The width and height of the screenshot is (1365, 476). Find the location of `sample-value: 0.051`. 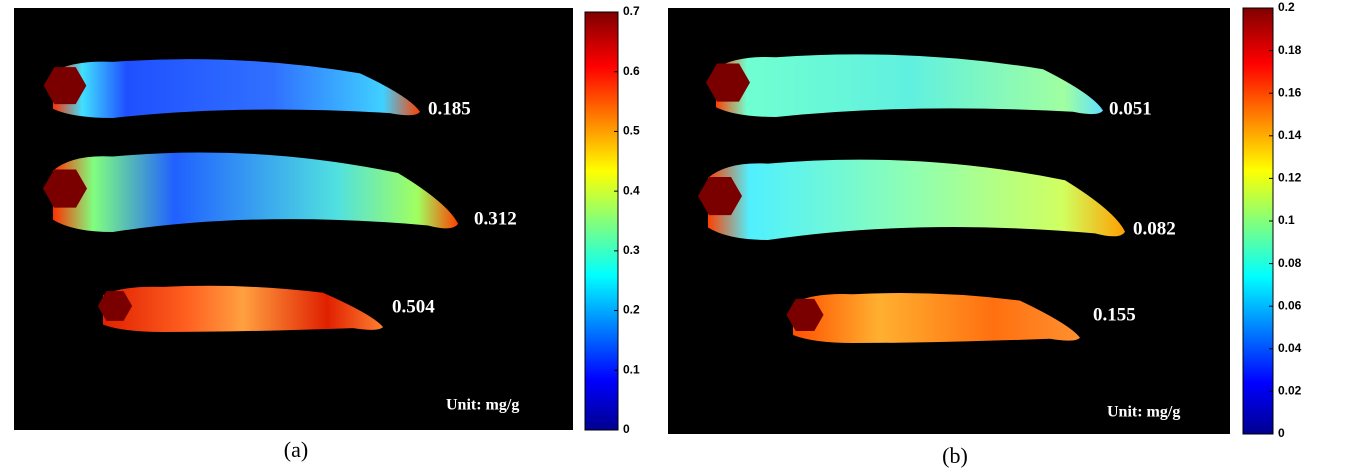

sample-value: 0.051 is located at coordinates (1130, 108).